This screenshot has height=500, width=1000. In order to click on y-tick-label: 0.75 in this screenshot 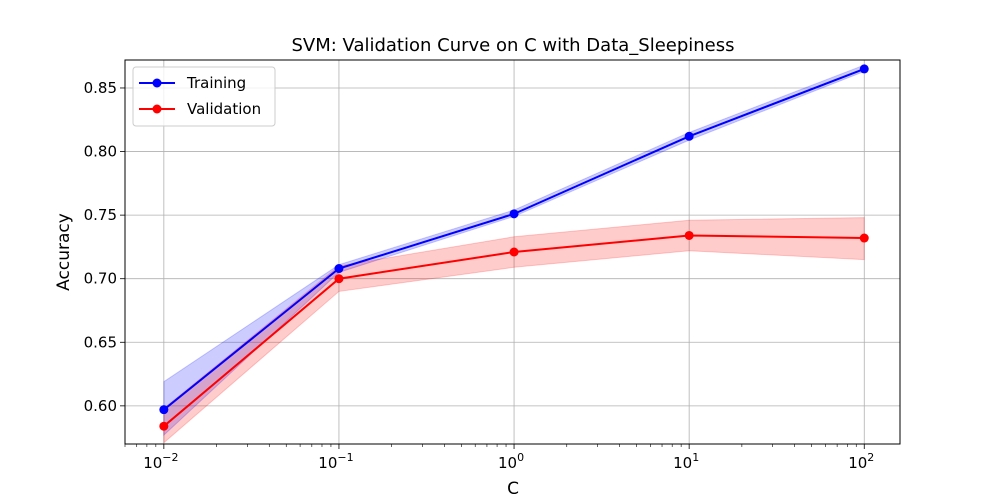, I will do `click(100, 215)`.